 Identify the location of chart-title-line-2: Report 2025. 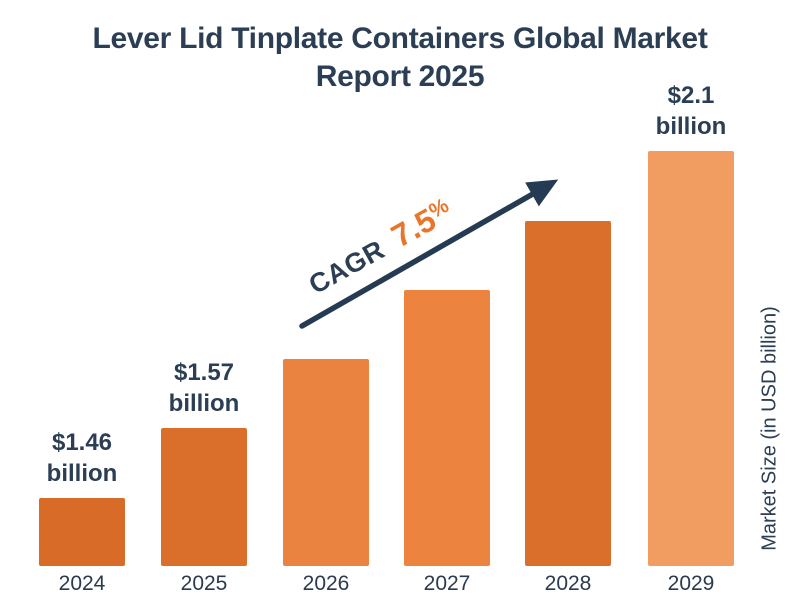
(400, 76).